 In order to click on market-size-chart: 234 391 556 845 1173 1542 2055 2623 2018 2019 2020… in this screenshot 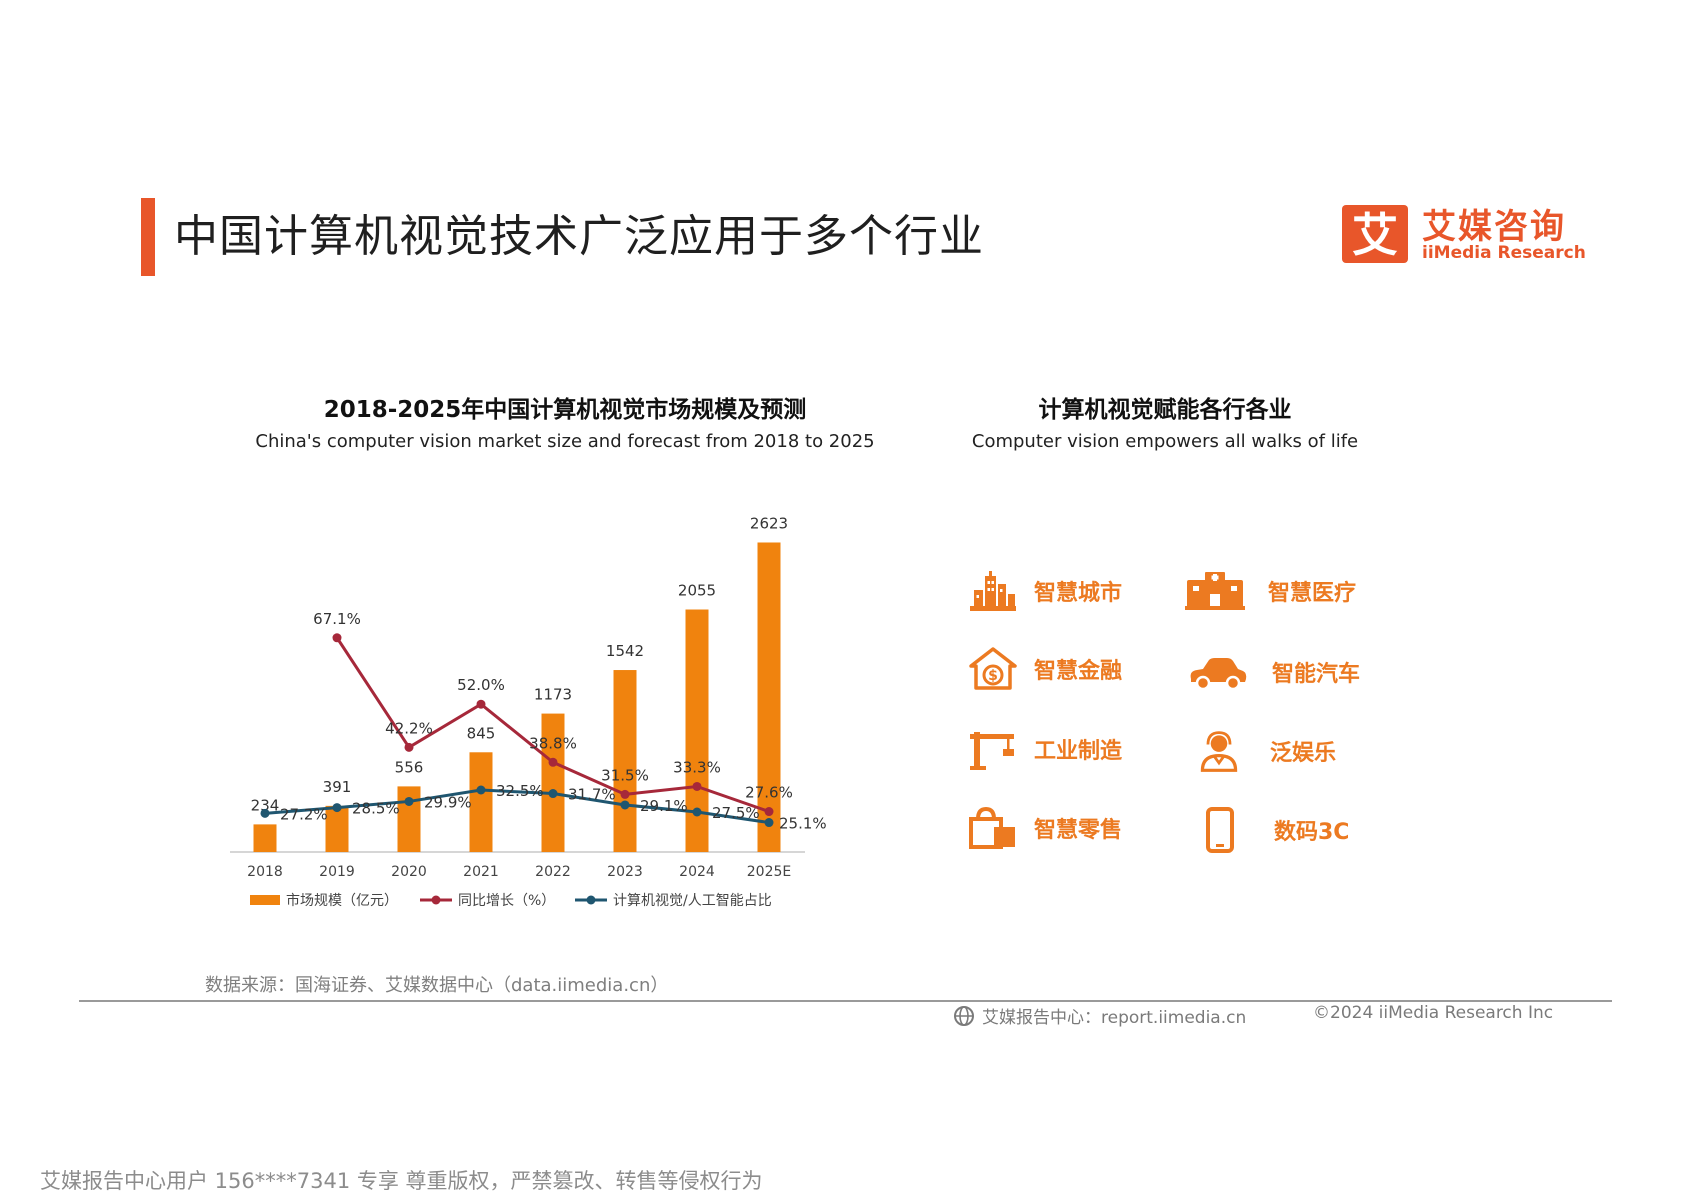, I will do `click(528, 711)`.